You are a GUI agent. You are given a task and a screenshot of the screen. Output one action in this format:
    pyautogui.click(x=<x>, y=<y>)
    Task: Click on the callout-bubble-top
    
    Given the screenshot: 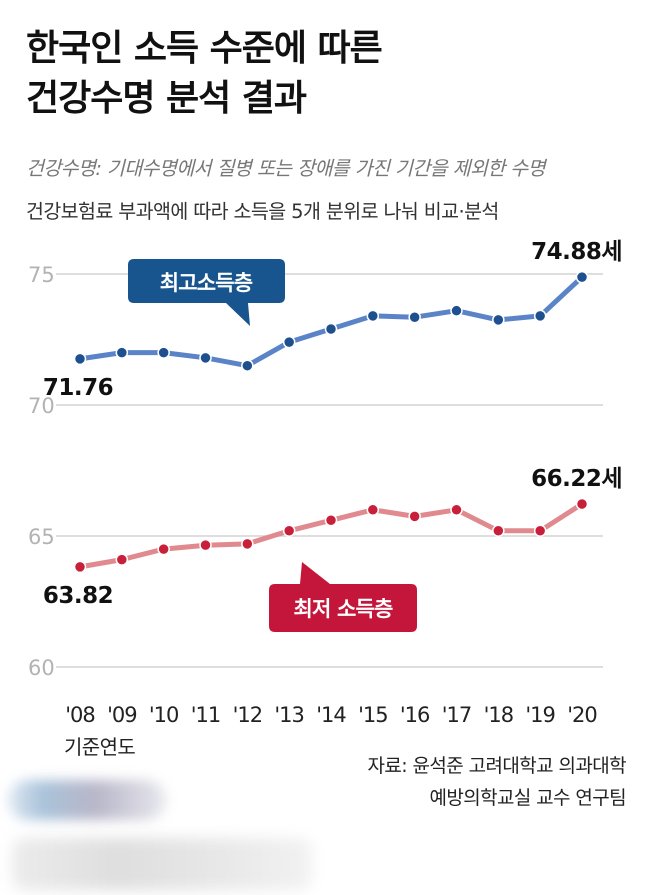 What is the action you would take?
    pyautogui.click(x=206, y=292)
    